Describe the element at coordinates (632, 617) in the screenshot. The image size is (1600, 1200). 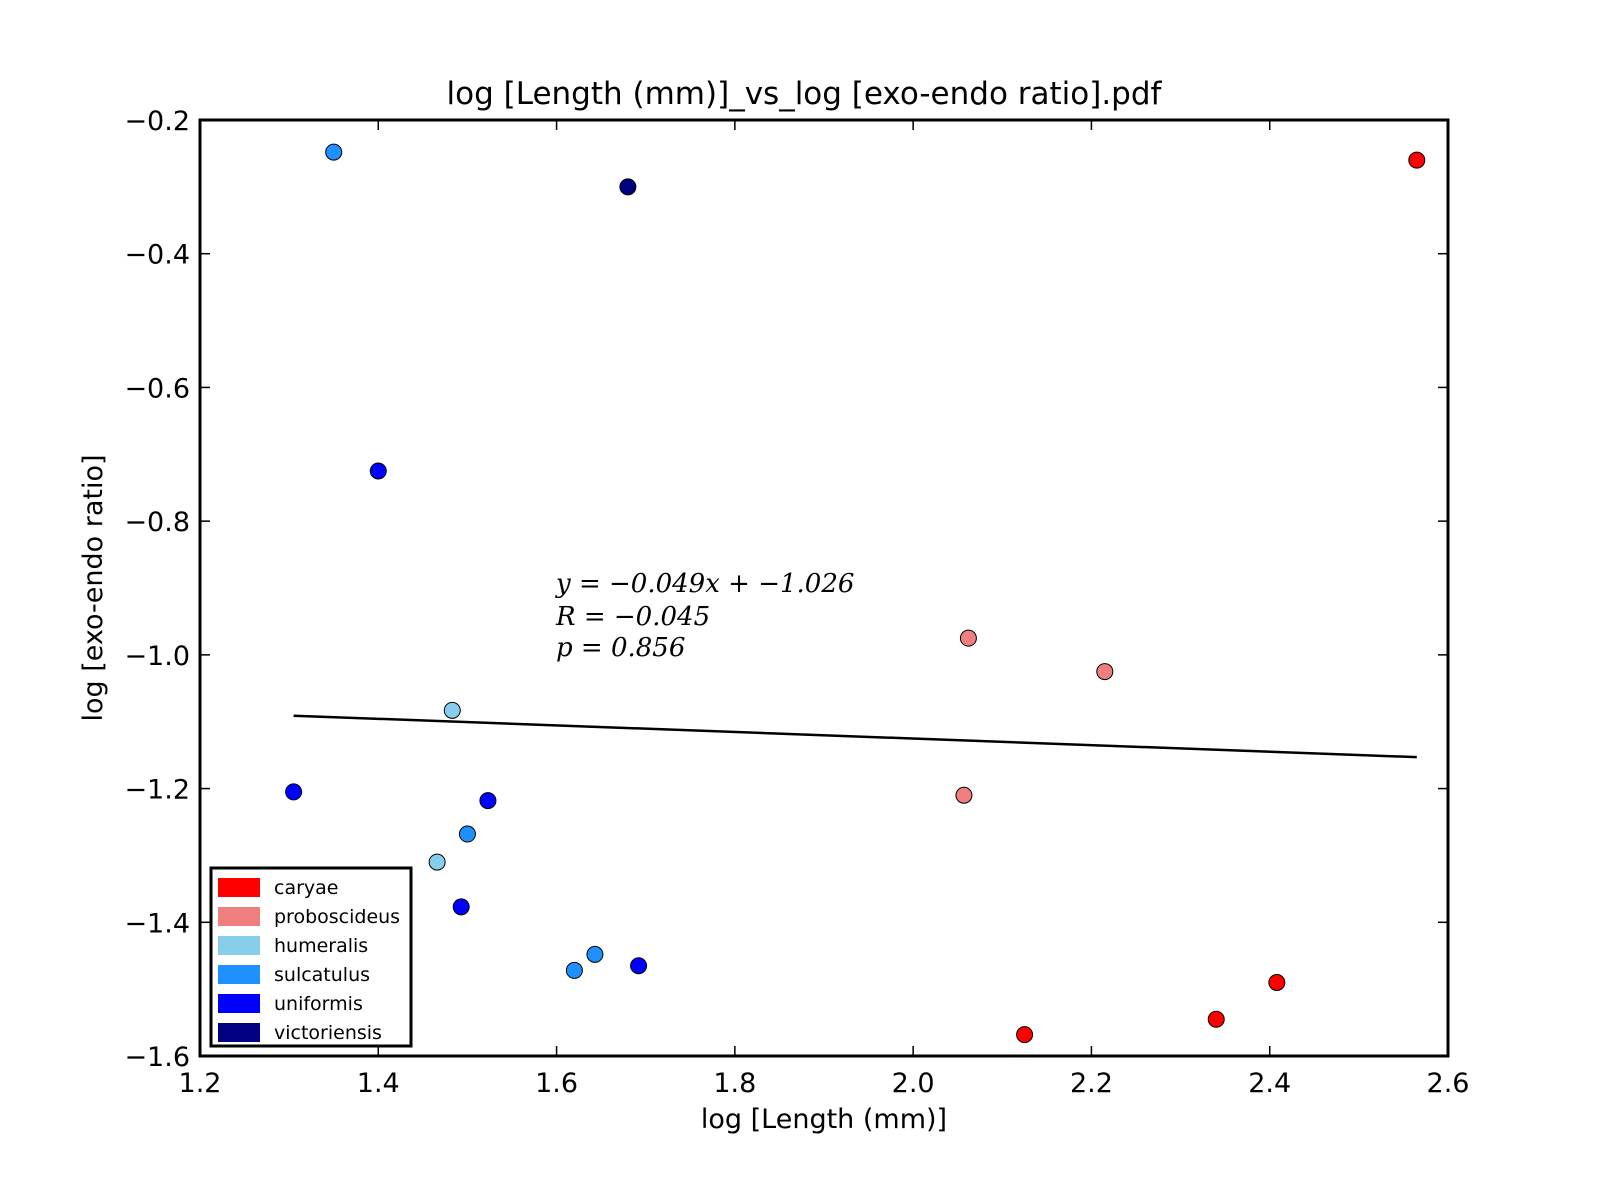
I see `regression-r-value: R = −0.045` at that location.